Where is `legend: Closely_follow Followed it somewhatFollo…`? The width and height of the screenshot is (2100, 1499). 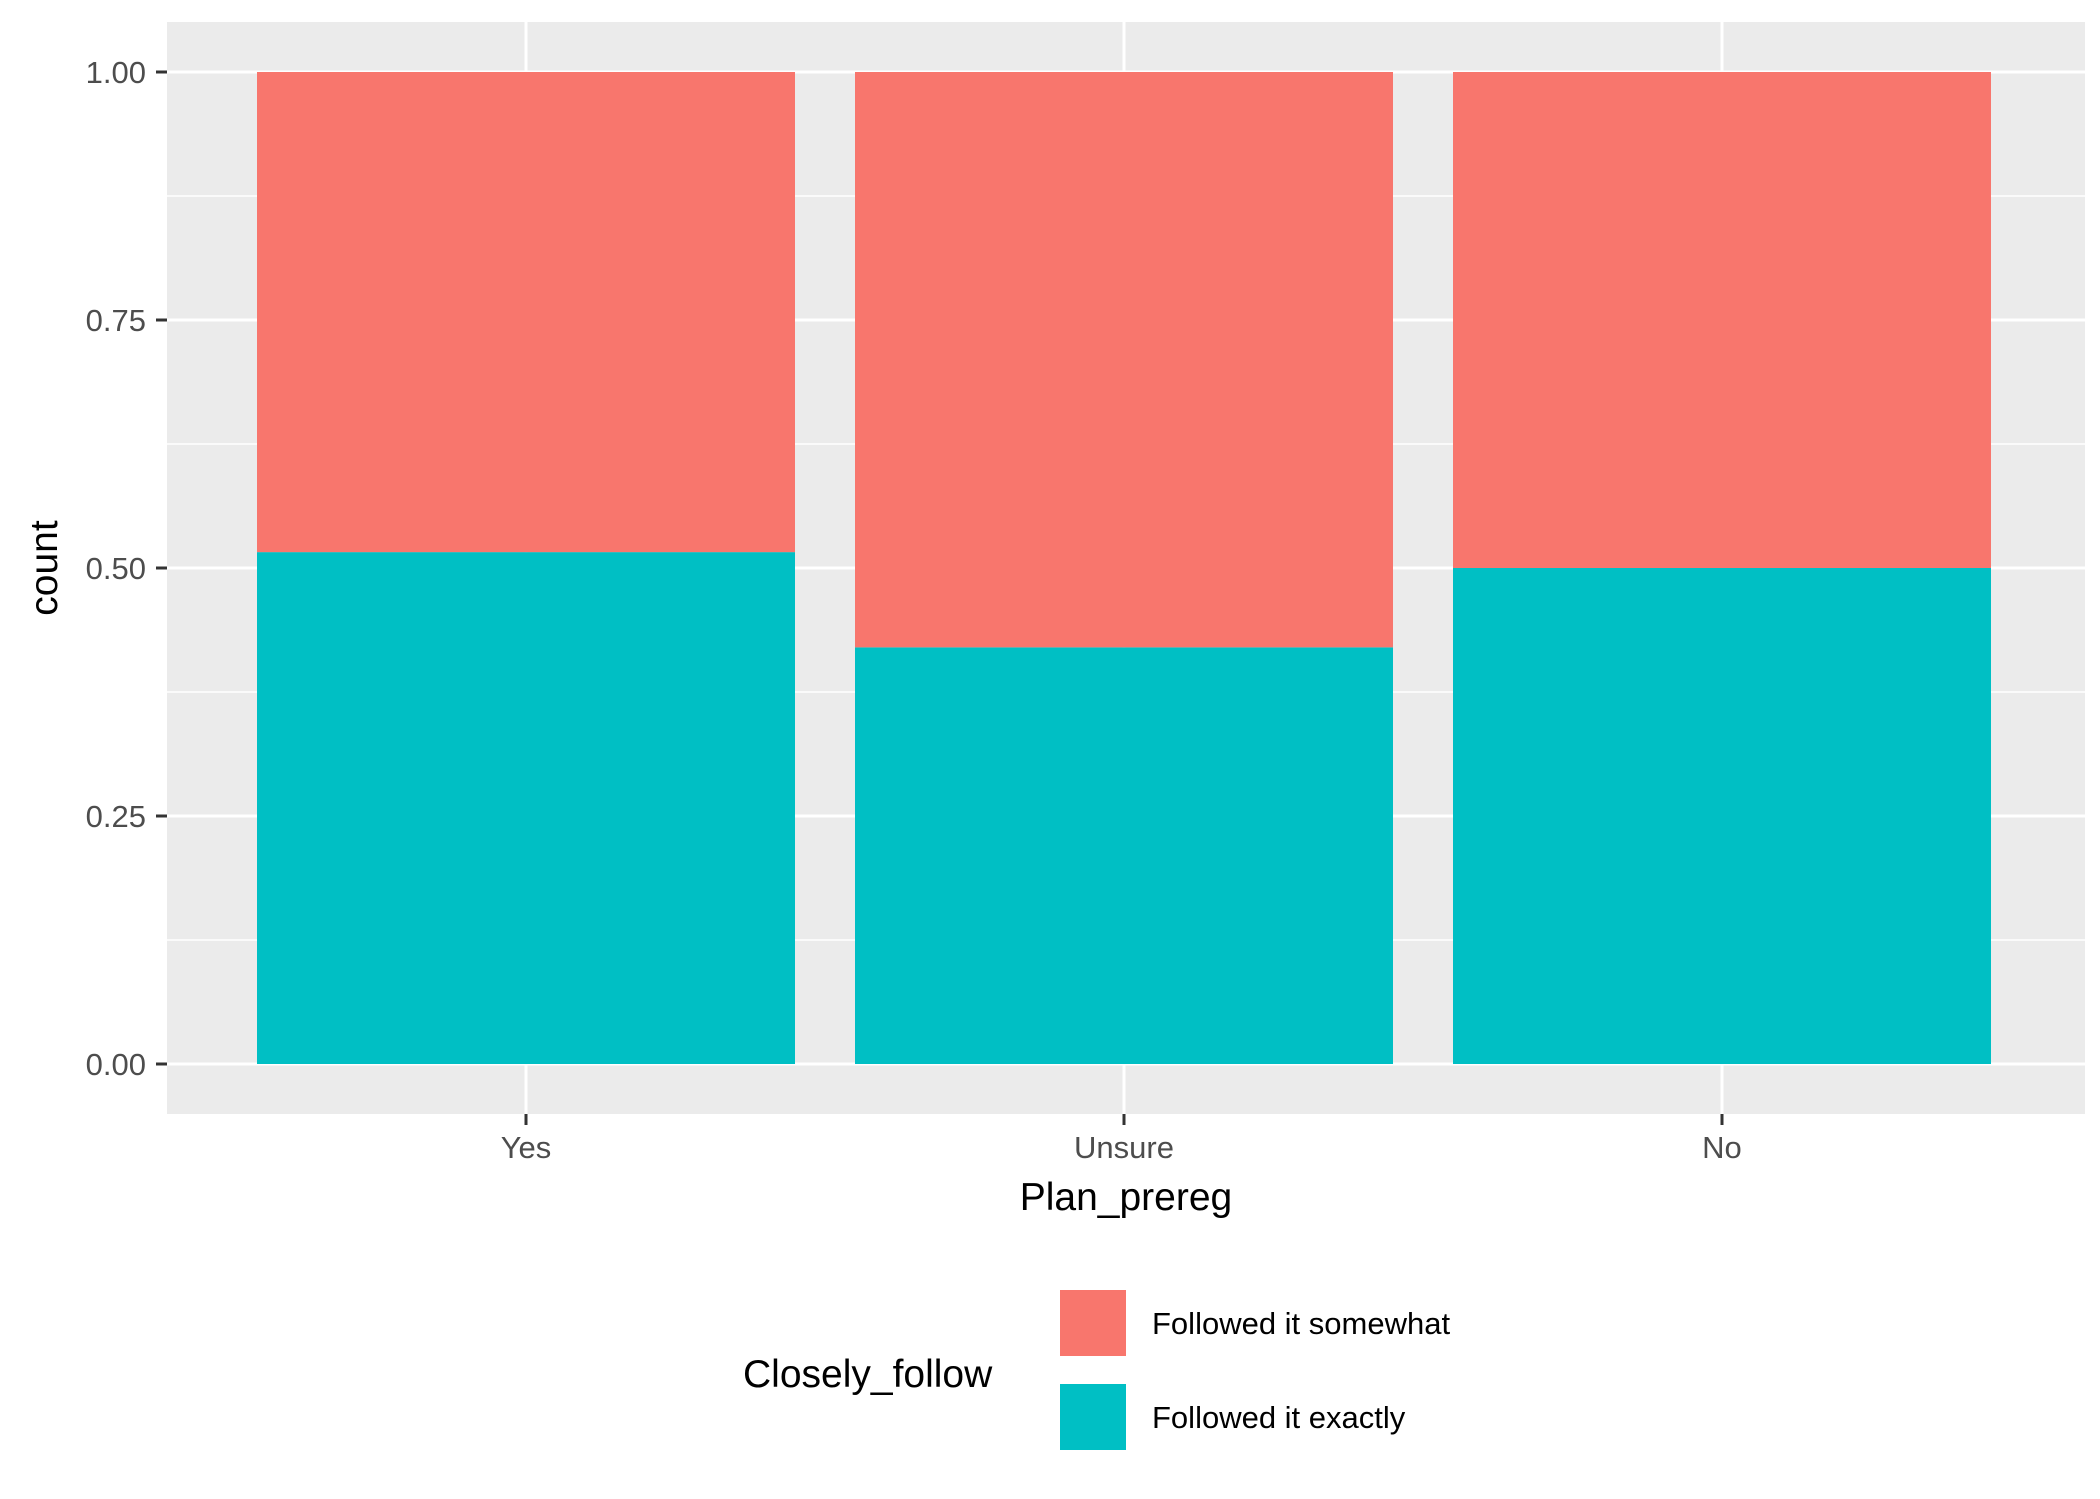
legend: Closely_follow Followed it somewhatFollo… is located at coordinates (1096, 1370).